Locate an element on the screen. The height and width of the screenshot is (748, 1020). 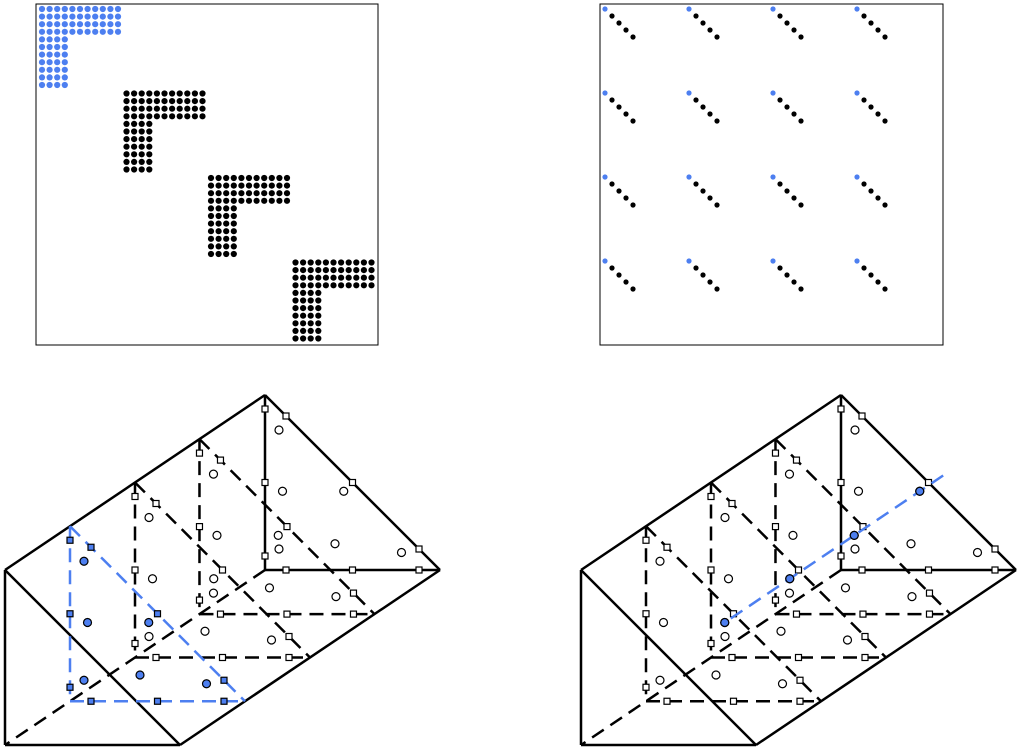
front-triangle-edge is located at coordinates (92, 657).